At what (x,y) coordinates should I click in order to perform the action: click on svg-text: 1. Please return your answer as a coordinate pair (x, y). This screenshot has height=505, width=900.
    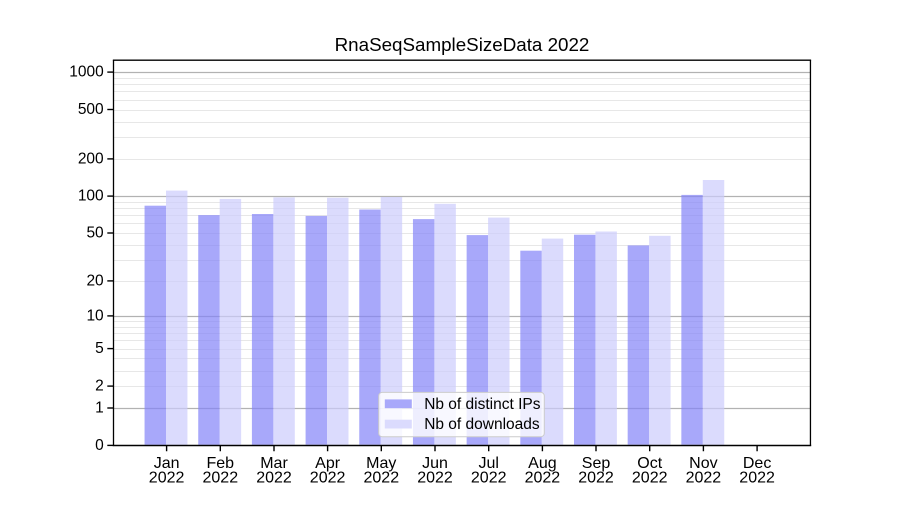
    Looking at the image, I should click on (99, 408).